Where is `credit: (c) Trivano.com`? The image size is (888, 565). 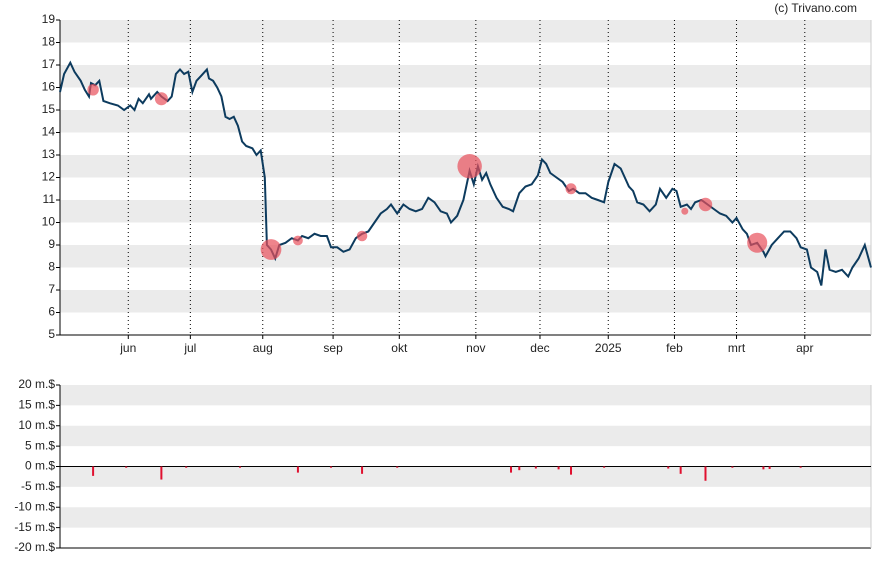
credit: (c) Trivano.com is located at coordinates (815, 8).